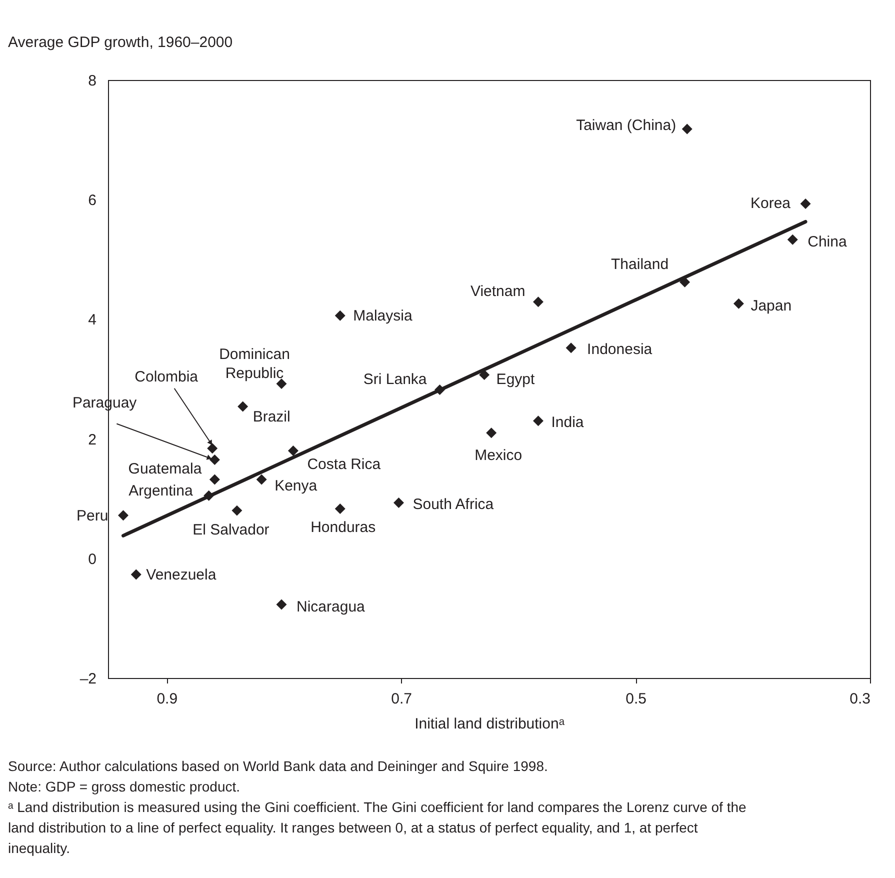 The width and height of the screenshot is (895, 878). Describe the element at coordinates (771, 203) in the screenshot. I see `annotation: Korea` at that location.